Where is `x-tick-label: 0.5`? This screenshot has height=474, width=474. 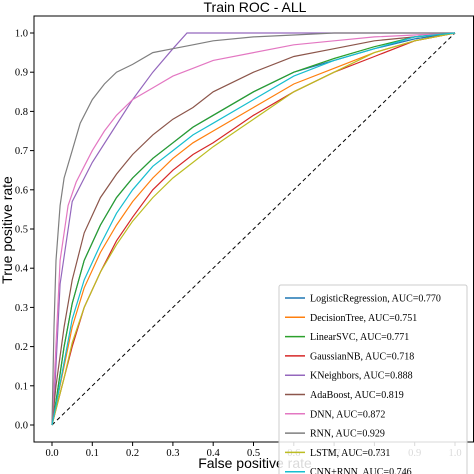 x-tick-label: 0.5 is located at coordinates (253, 453).